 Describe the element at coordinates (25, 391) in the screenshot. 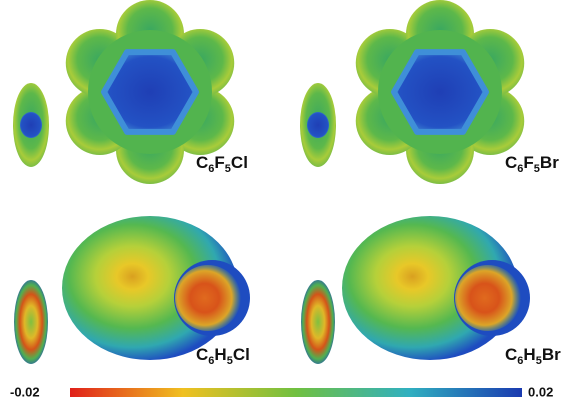

I see `colorbar-min: -0.02` at that location.